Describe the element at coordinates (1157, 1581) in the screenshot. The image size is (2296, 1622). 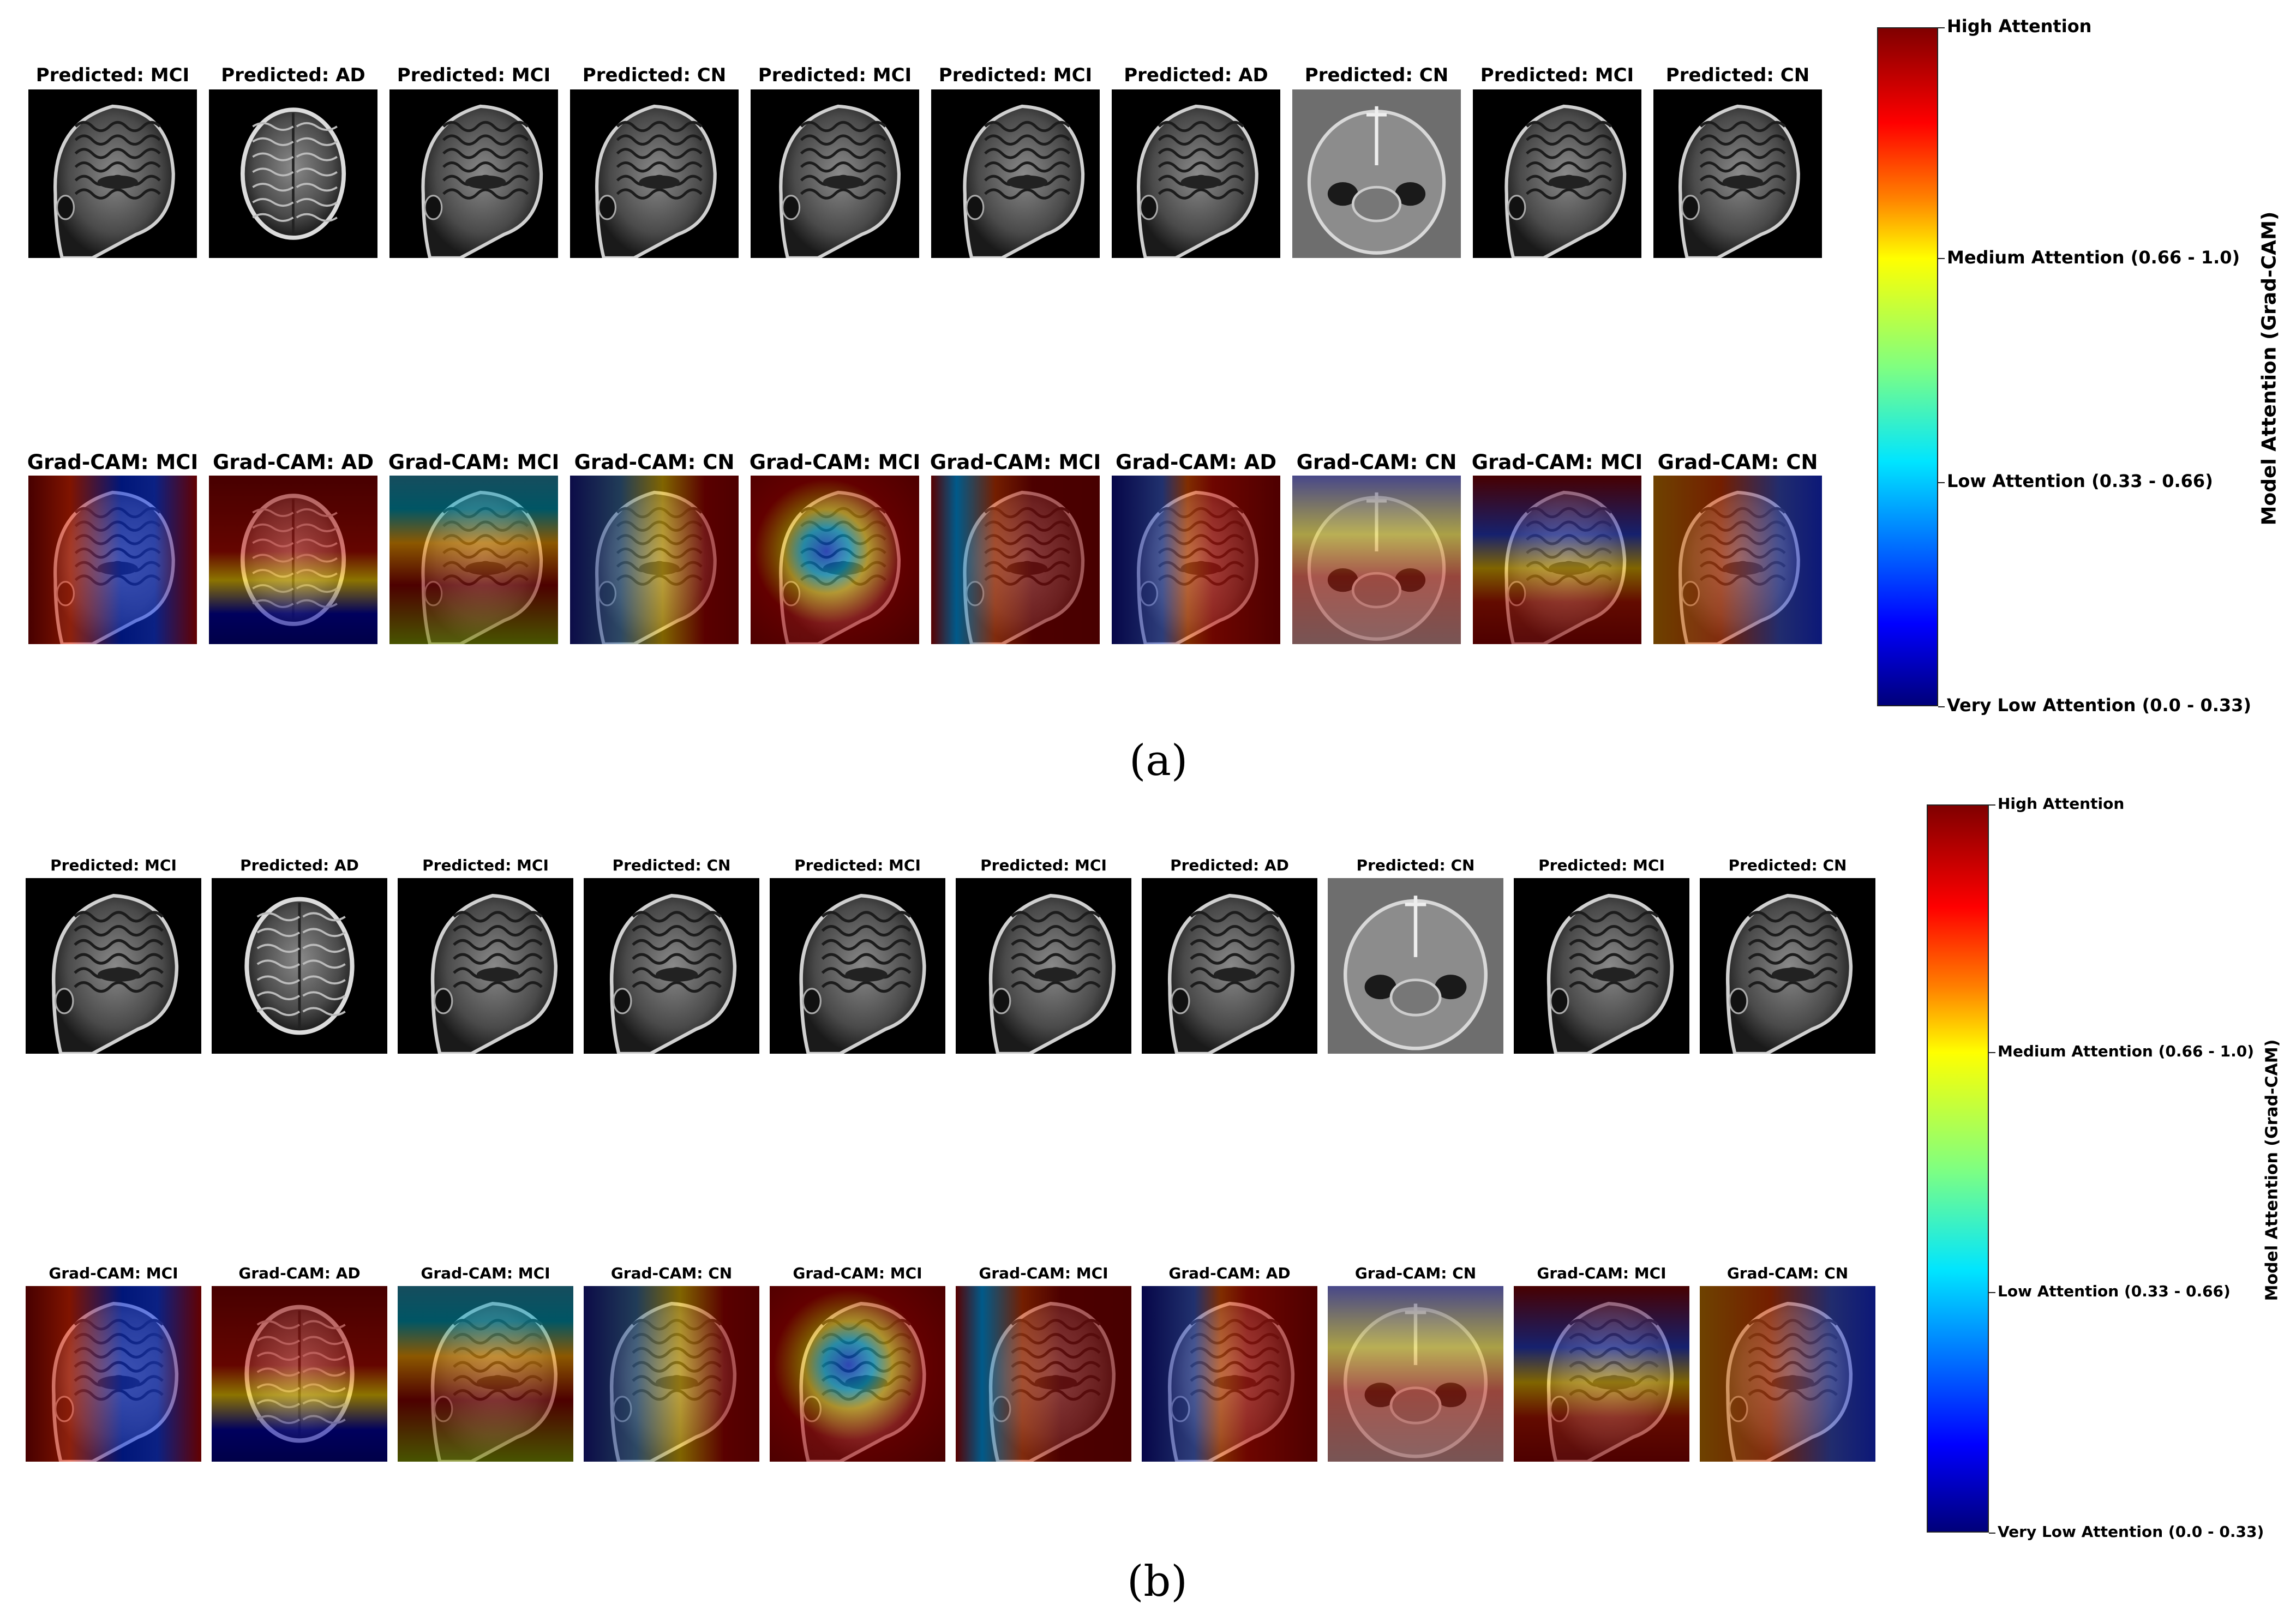
I see `panel-caption: (b)` at that location.